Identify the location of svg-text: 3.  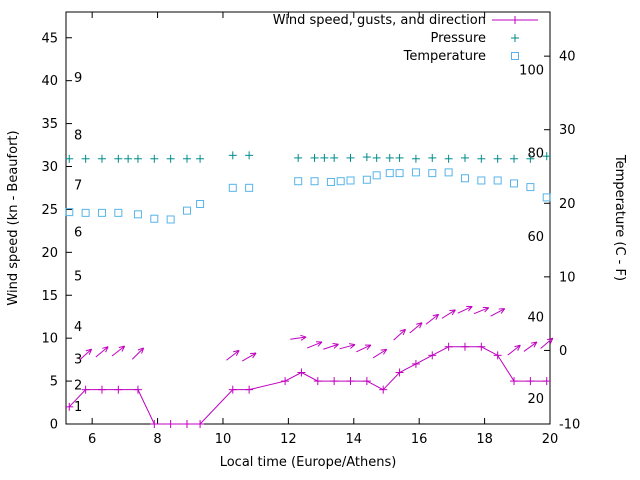
(78, 360).